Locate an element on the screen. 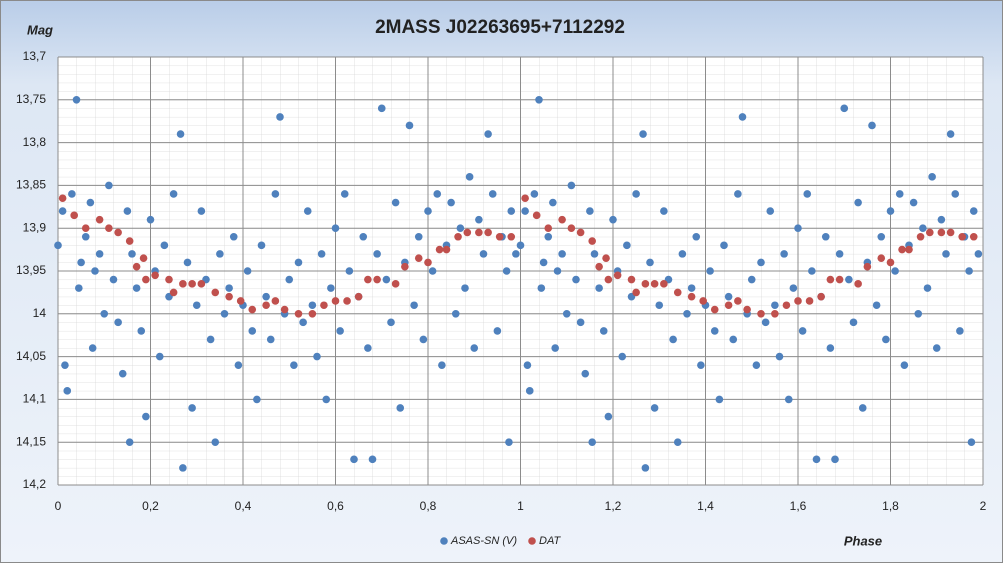 The image size is (1003, 563). y-tick-label: 13,75 is located at coordinates (31, 99).